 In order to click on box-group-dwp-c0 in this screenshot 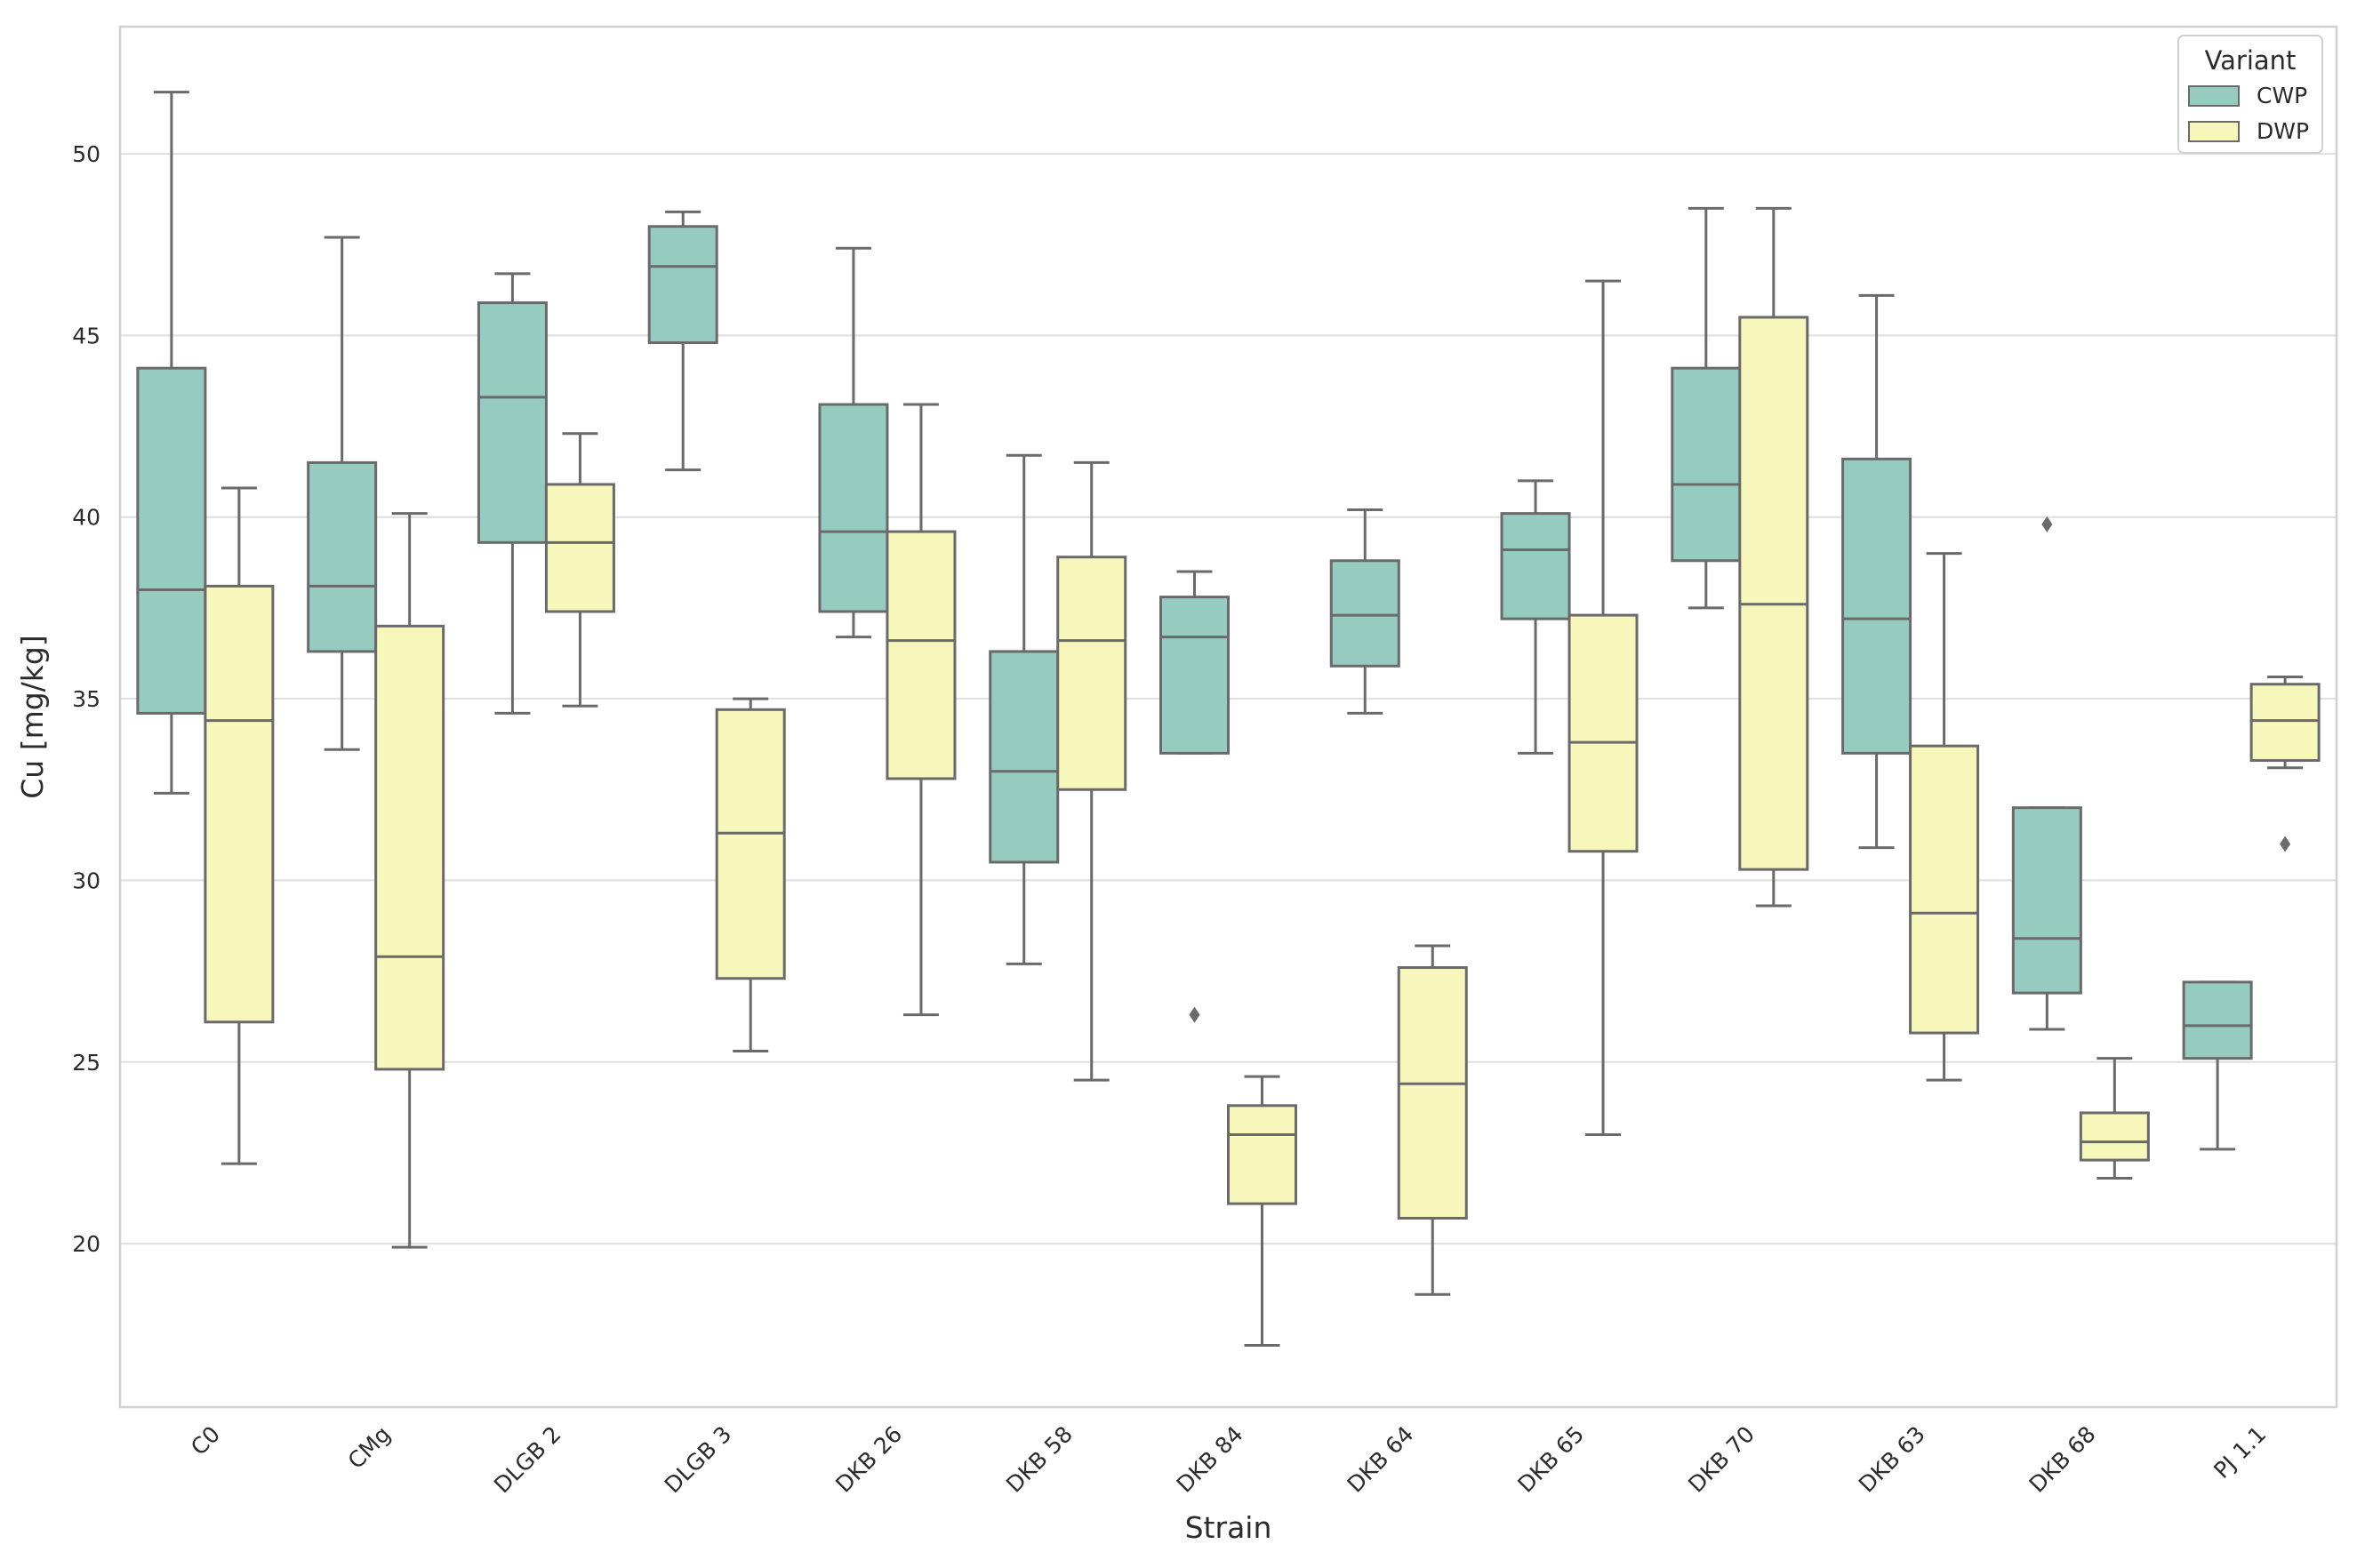, I will do `click(240, 825)`.